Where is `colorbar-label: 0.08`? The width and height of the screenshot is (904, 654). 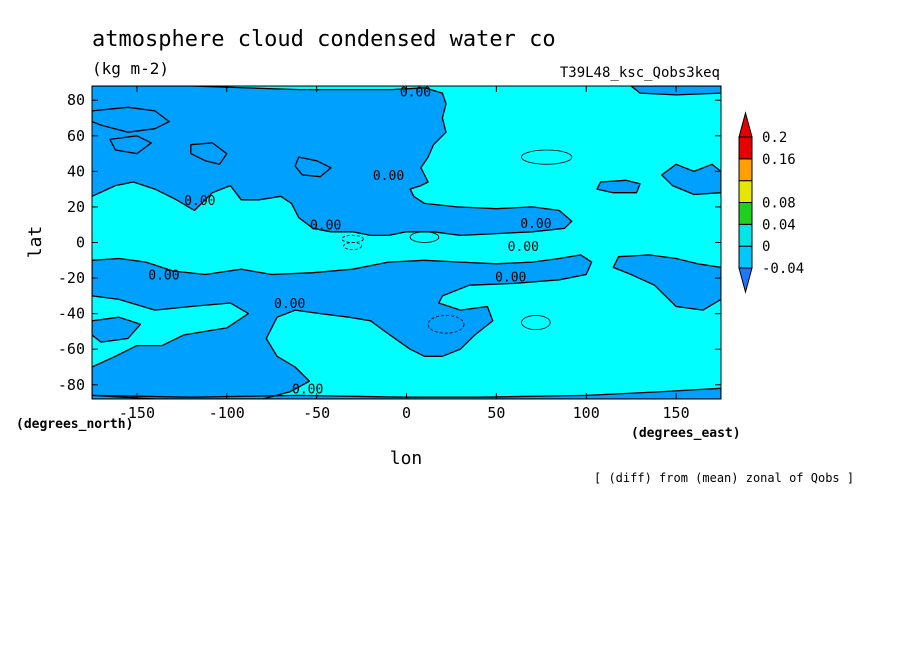 colorbar-label: 0.08 is located at coordinates (779, 204).